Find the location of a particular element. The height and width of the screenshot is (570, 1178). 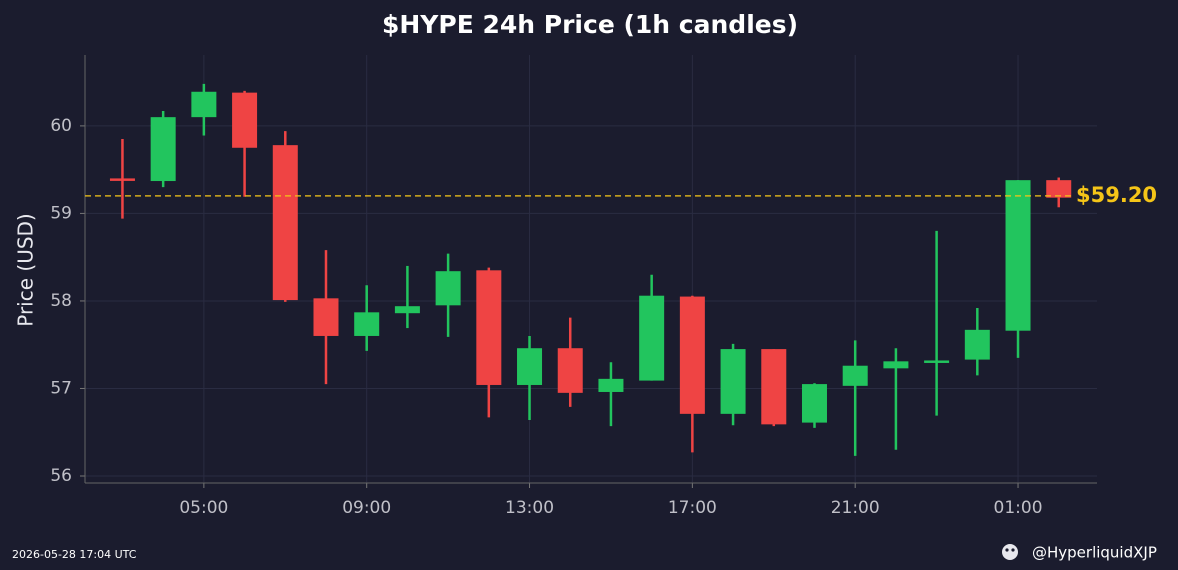

x-tick-label: 01:00 is located at coordinates (1018, 508).